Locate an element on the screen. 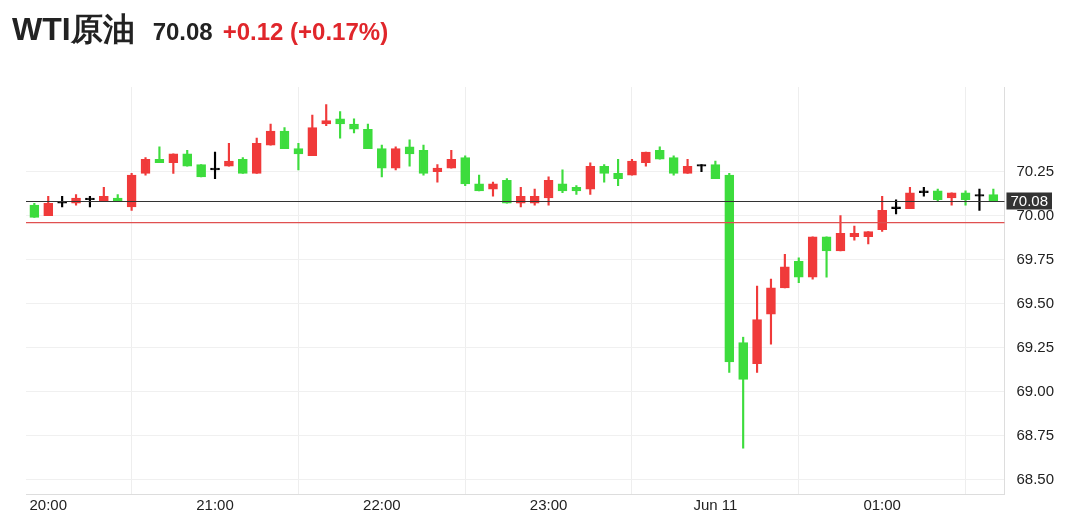  y-tick-label: 68.50 is located at coordinates (1035, 479).